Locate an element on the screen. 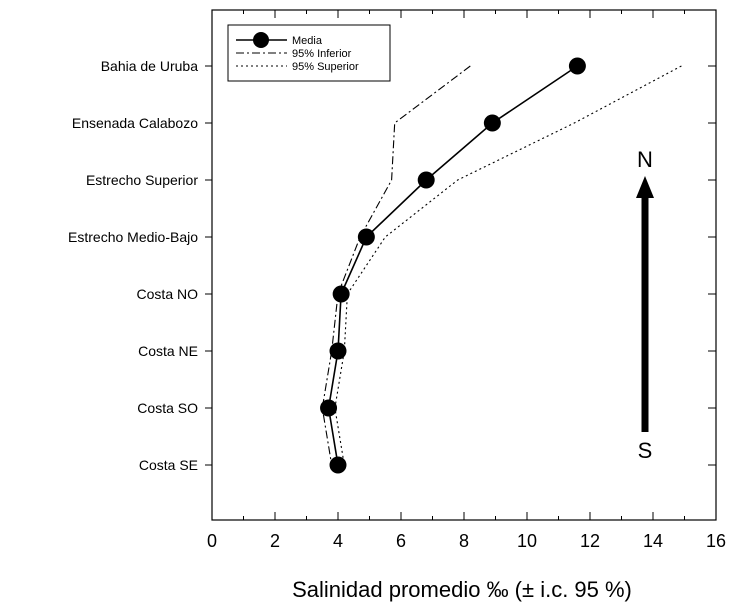 Image resolution: width=733 pixels, height=611 pixels. x-tick-label: 6 is located at coordinates (401, 541).